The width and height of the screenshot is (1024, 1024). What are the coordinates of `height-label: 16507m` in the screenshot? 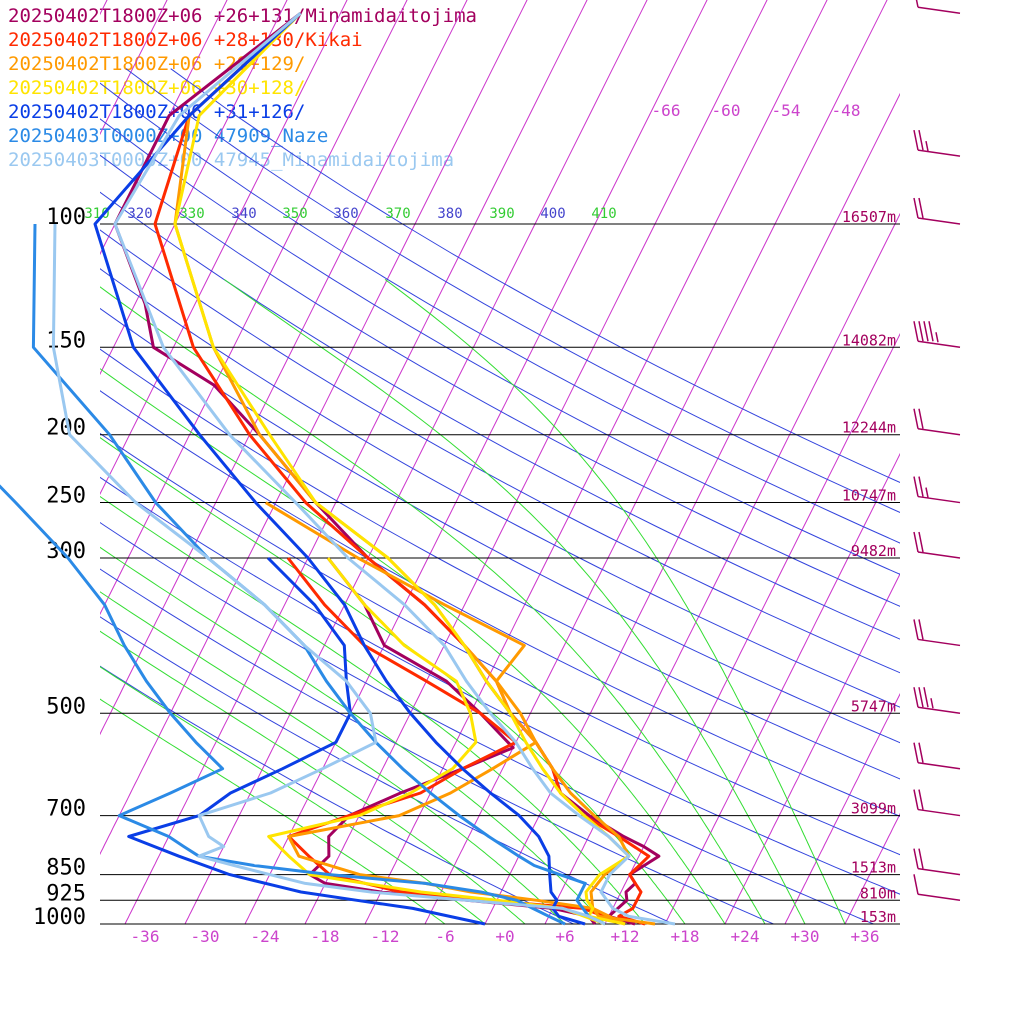 It's located at (869, 217).